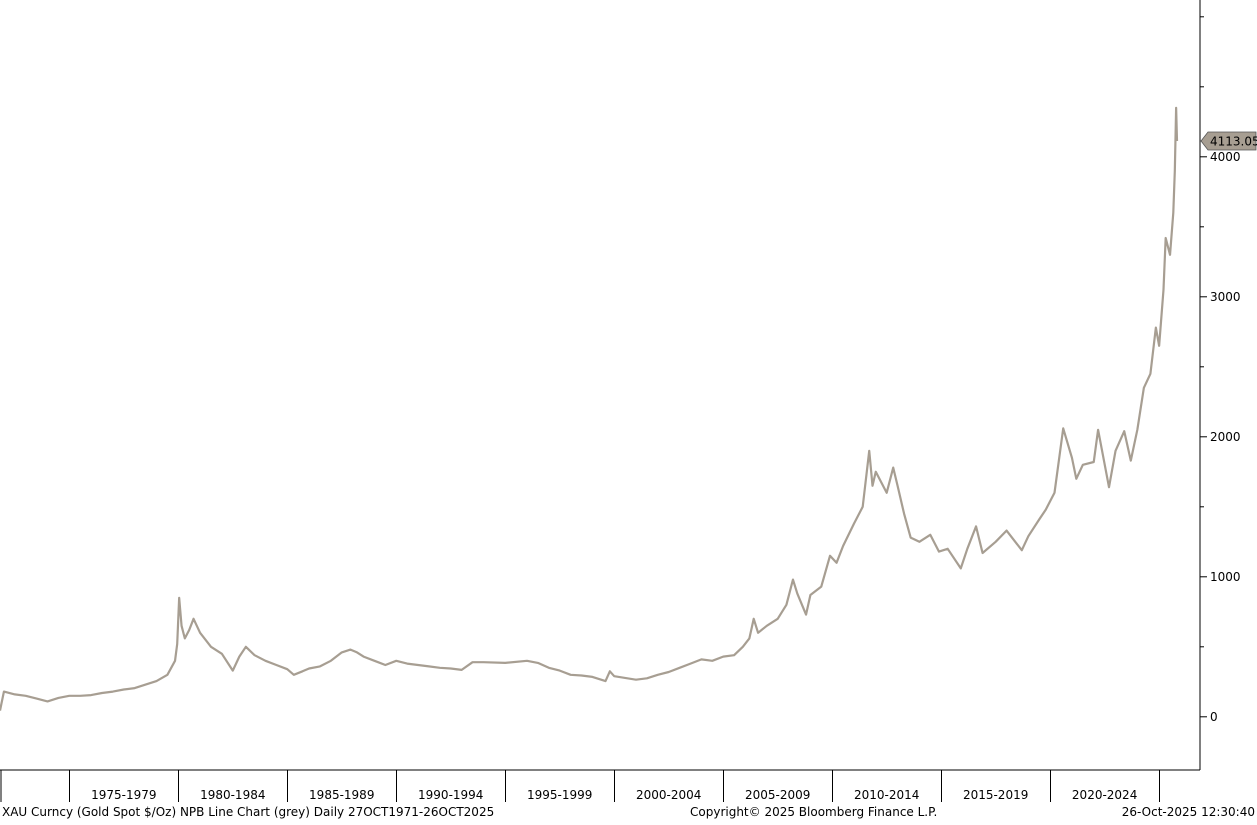 This screenshot has width=1257, height=825. What do you see at coordinates (1225, 437) in the screenshot?
I see `y-tick-label: 2000` at bounding box center [1225, 437].